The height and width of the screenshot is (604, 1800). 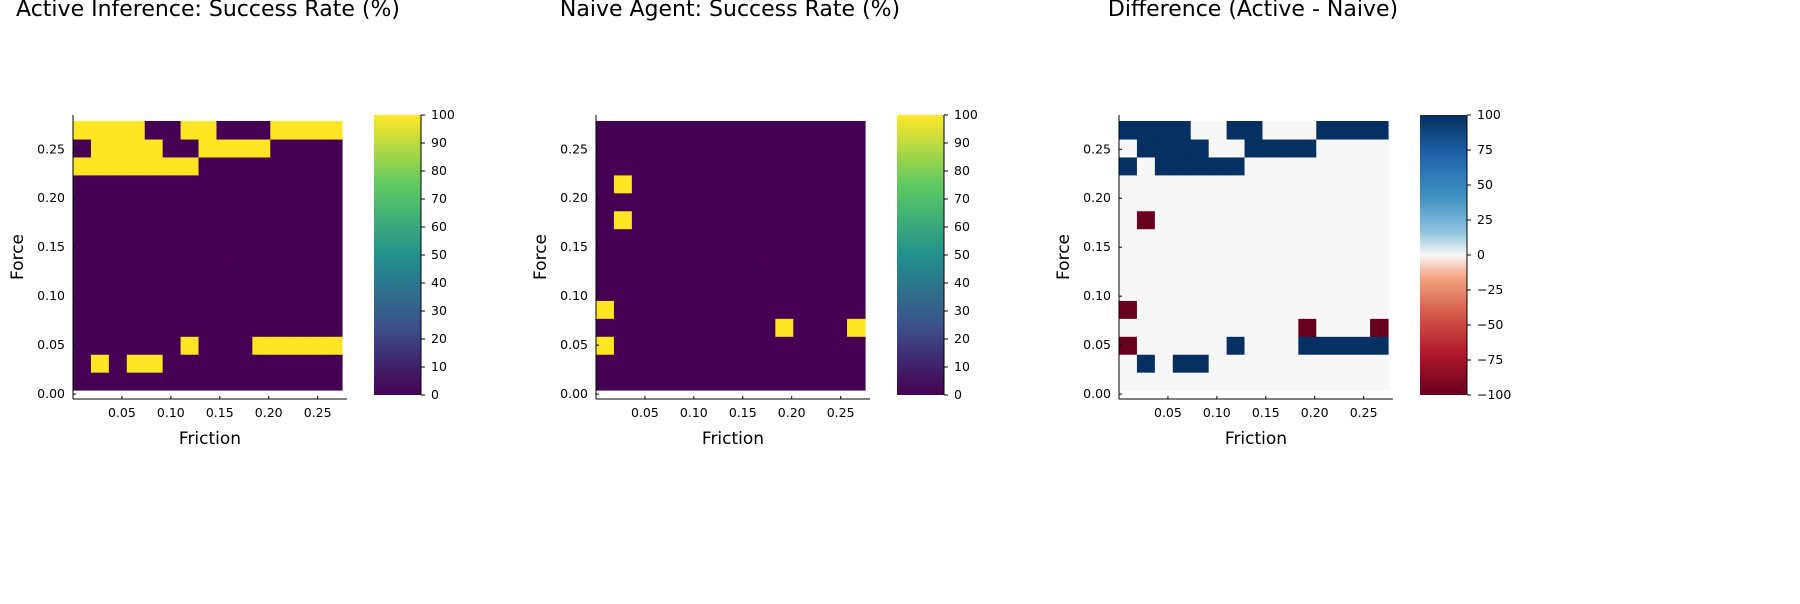 I want to click on chart-title: Active Inference: Success Rate (%), so click(x=208, y=11).